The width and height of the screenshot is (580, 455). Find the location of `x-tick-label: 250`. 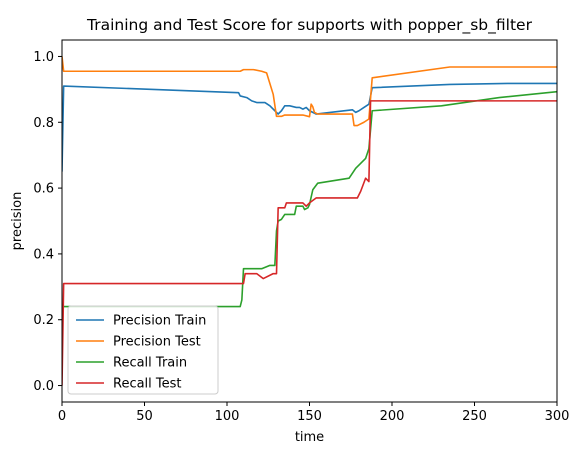

x-tick-label: 250 is located at coordinates (474, 416).